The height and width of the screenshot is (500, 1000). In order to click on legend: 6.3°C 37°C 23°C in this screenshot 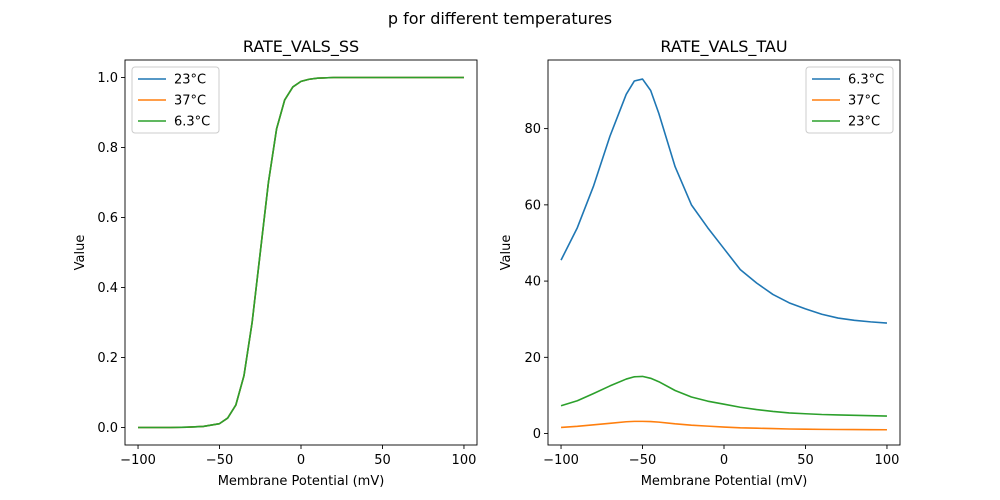, I will do `click(849, 100)`.